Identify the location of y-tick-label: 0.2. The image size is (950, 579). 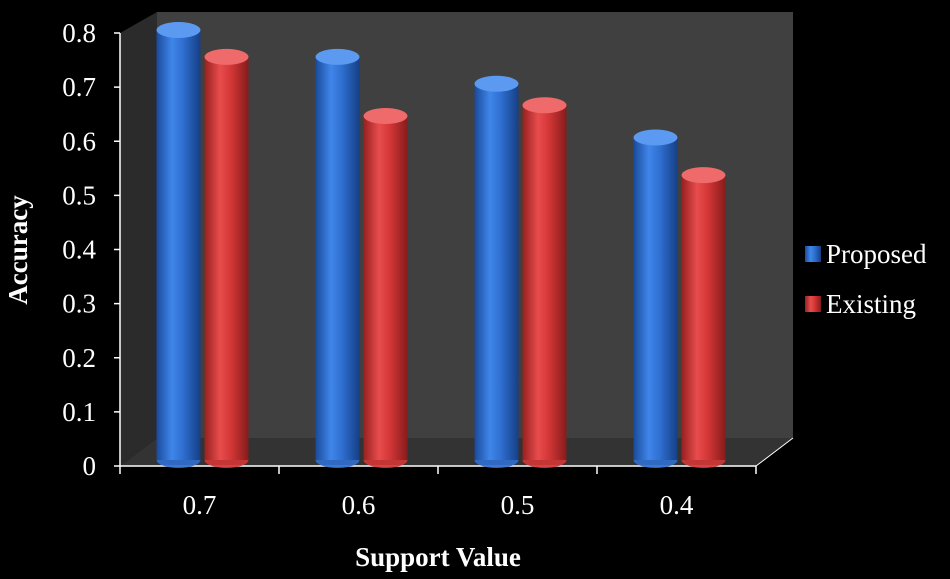
(79, 358).